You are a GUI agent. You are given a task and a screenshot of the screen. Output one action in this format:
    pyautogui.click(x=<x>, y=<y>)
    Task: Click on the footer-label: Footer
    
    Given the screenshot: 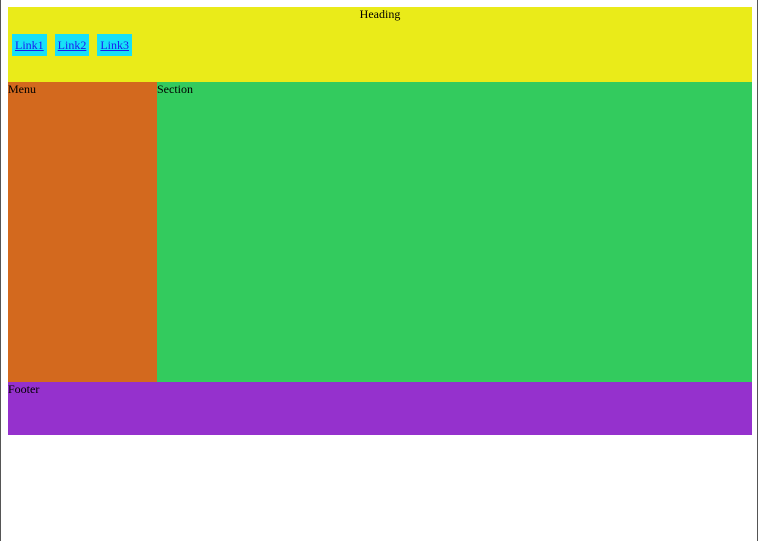 What is the action you would take?
    pyautogui.click(x=24, y=389)
    